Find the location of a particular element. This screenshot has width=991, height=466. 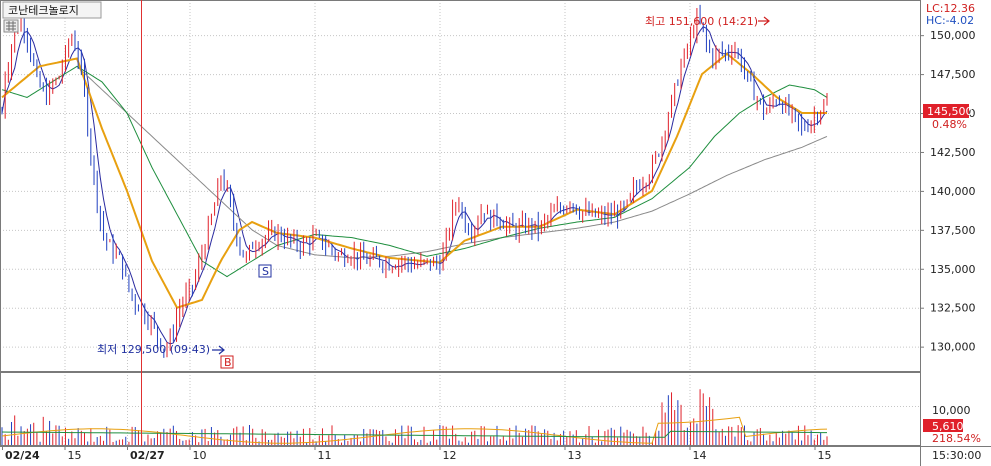

x-axis-ticks: 02/24 15 02/27 10 11 12 13 14 15 is located at coordinates (417, 454).